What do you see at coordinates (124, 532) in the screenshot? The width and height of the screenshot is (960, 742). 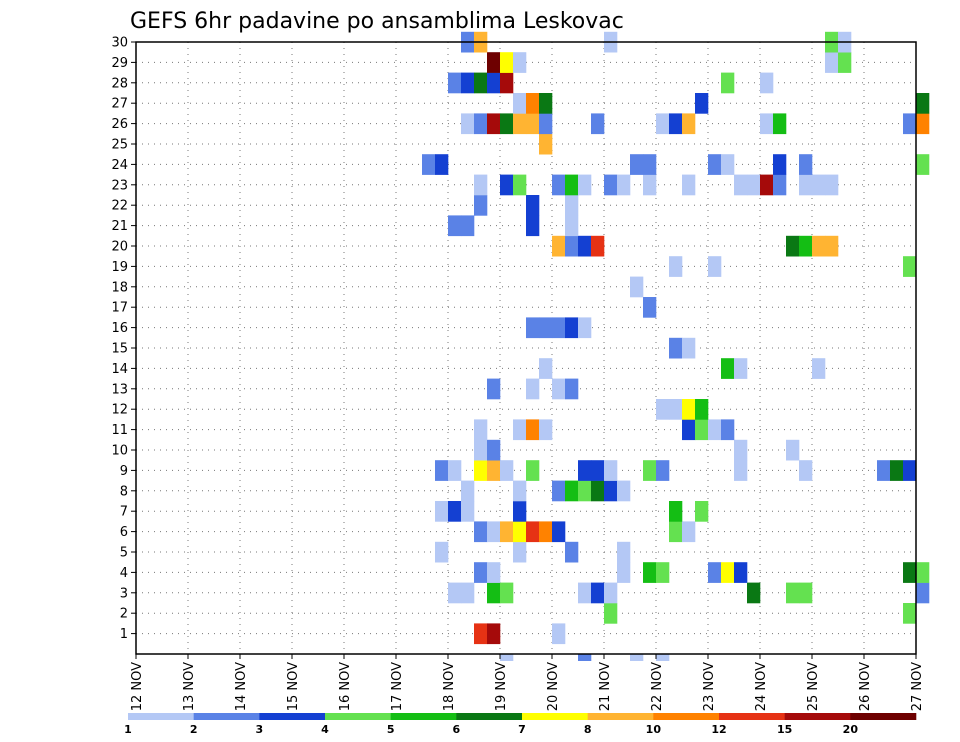 I see `y-tick-label: 6` at bounding box center [124, 532].